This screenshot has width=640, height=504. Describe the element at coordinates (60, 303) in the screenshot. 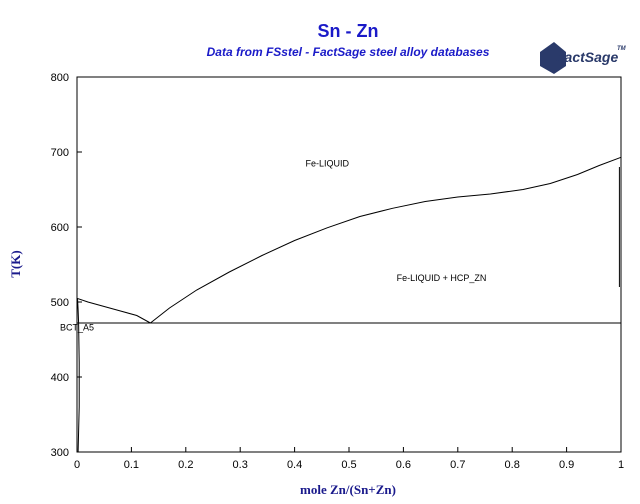

I see `y-tick-label: 500` at that location.